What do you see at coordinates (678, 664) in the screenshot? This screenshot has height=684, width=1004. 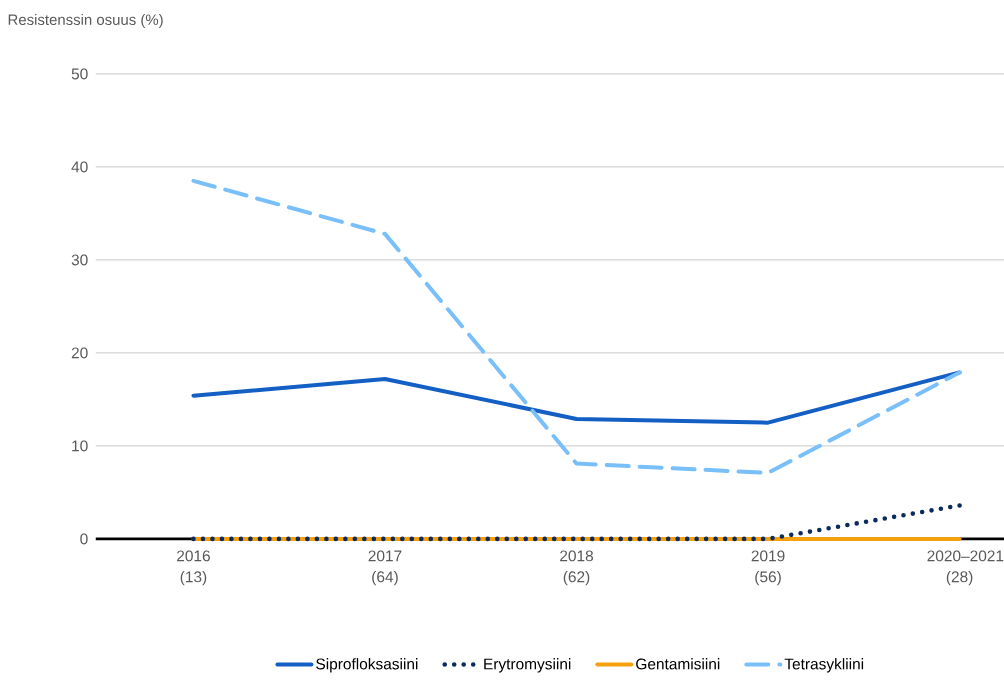 I see `legend-label: Gentamisiini` at bounding box center [678, 664].